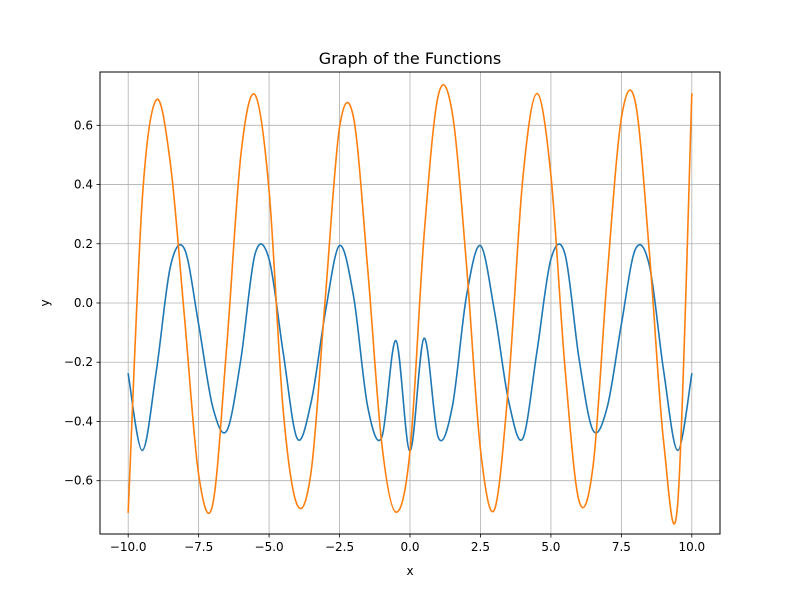 The width and height of the screenshot is (800, 600). What do you see at coordinates (45, 302) in the screenshot?
I see `y-axis-label: y` at bounding box center [45, 302].